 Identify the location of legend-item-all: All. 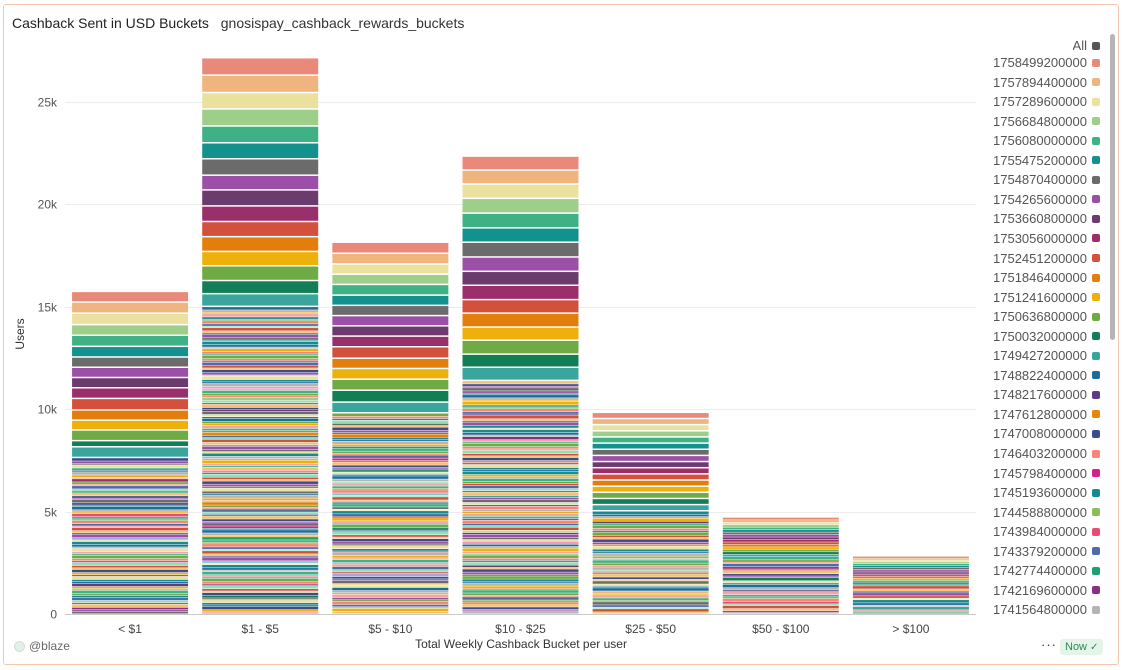
(1086, 45).